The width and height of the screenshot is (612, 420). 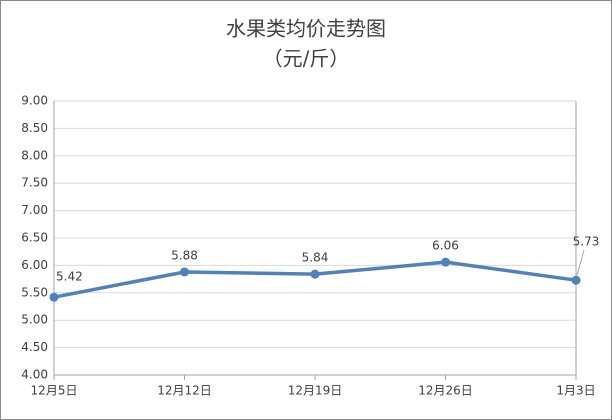 I want to click on data-label: 5.42, so click(x=69, y=277).